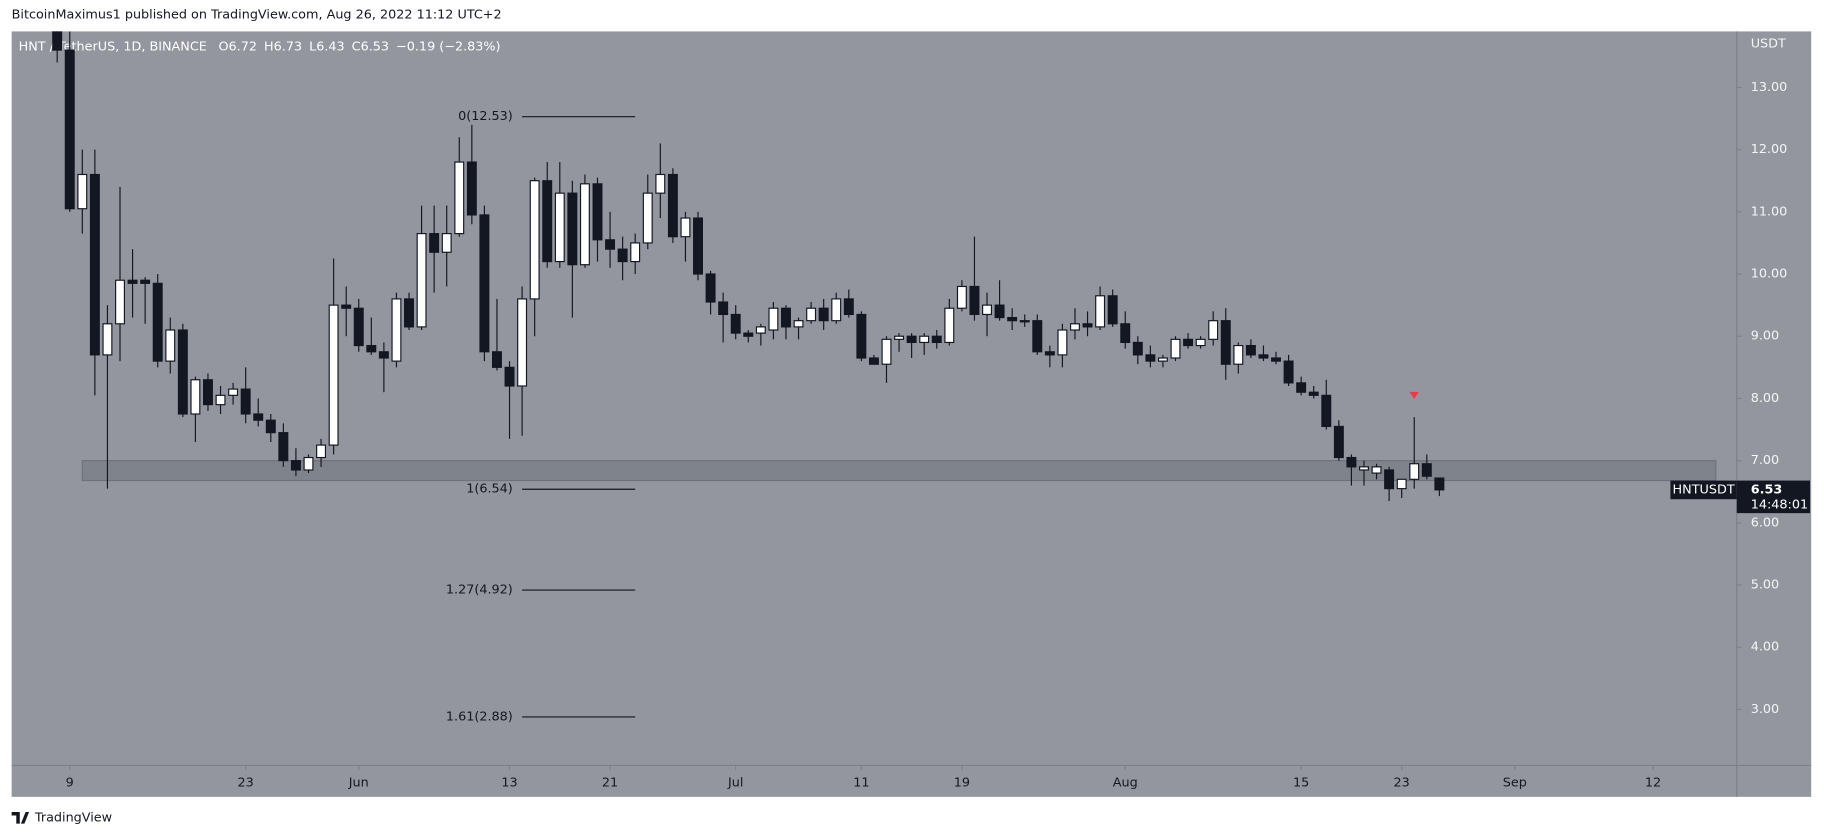 The width and height of the screenshot is (1824, 837). I want to click on x-tick-label: Aug, so click(1125, 782).